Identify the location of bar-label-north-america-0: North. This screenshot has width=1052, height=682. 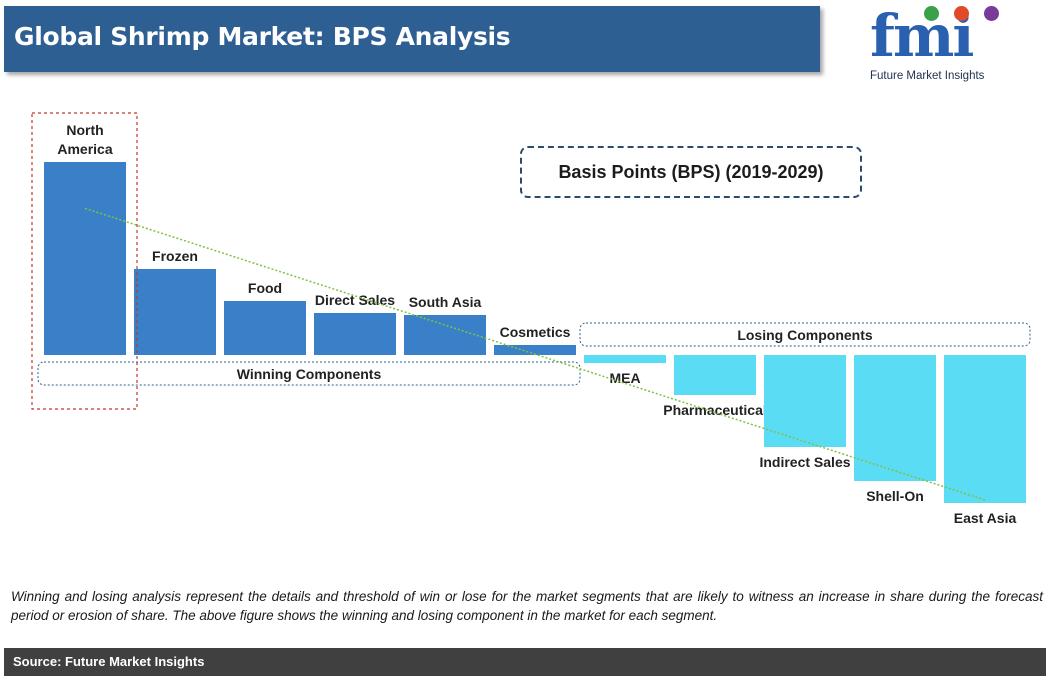
(84, 130).